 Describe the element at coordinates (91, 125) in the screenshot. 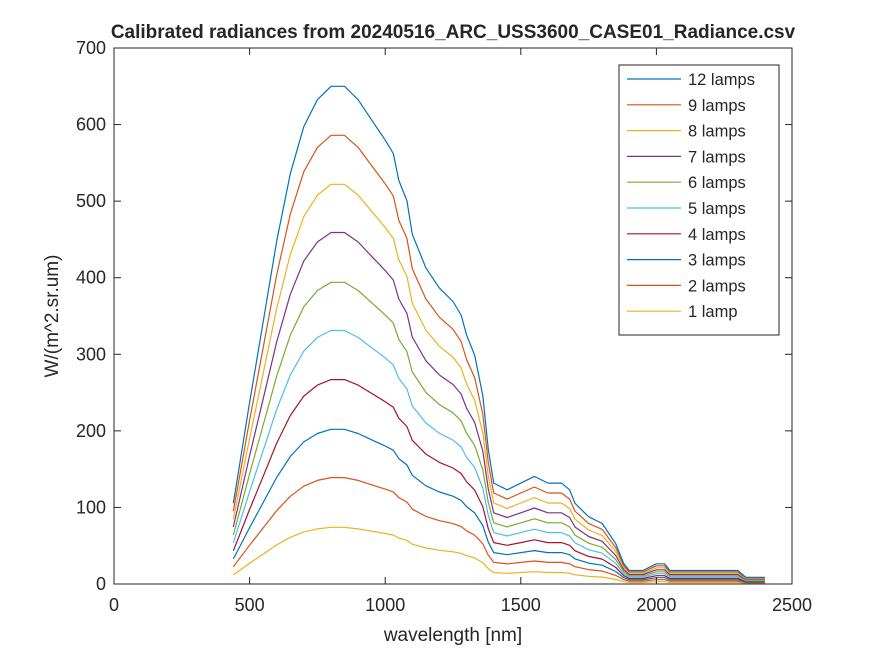

I see `y-tick-label: 600` at that location.